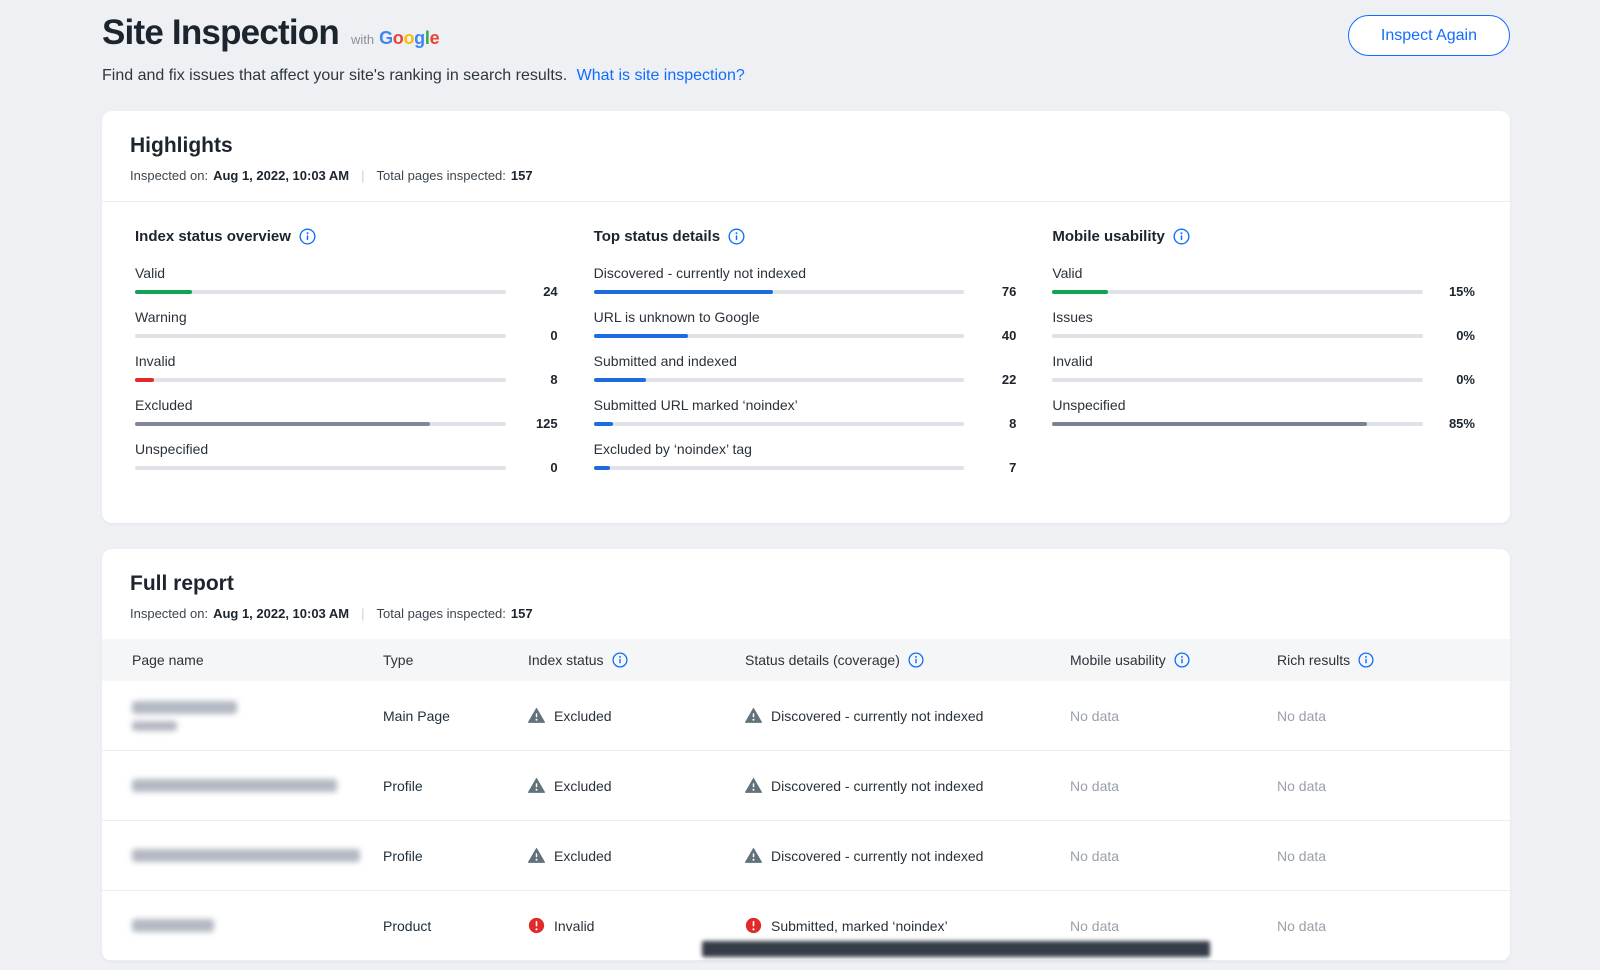 Image resolution: width=1600 pixels, height=970 pixels. I want to click on panel-title-text: Index status overview, so click(213, 236).